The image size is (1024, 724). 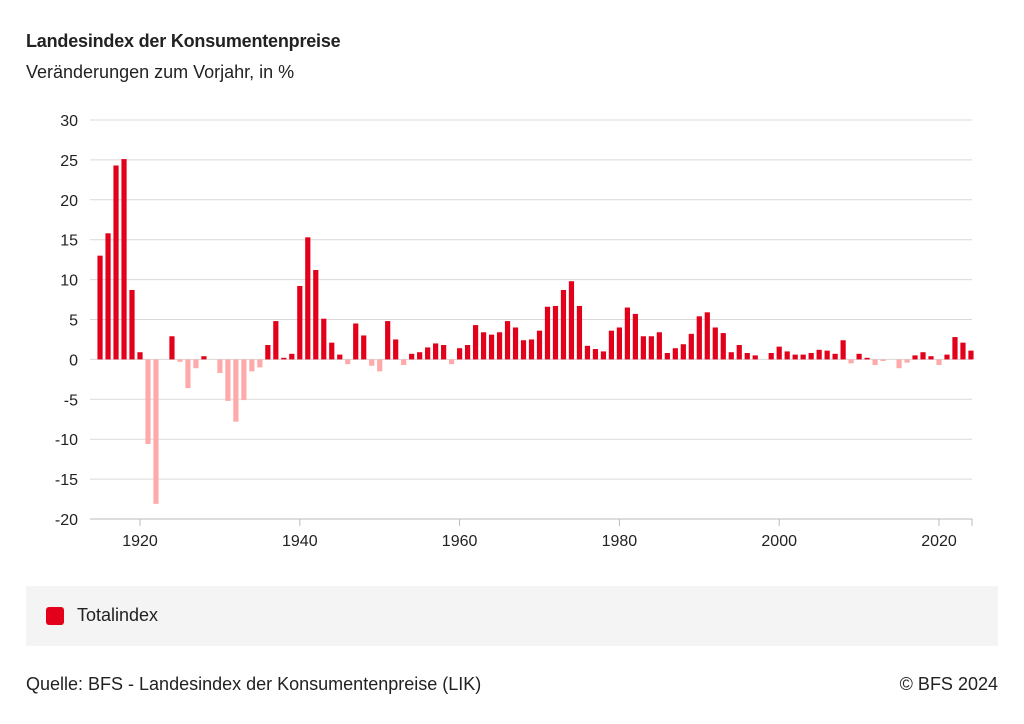 What do you see at coordinates (723, 346) in the screenshot?
I see `bar-1993` at bounding box center [723, 346].